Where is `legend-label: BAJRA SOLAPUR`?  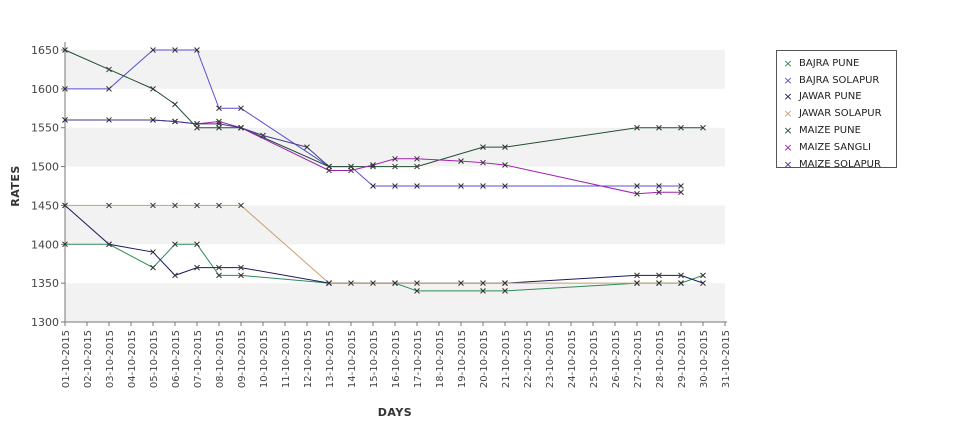
legend-label: BAJRA SOLAPUR is located at coordinates (839, 80).